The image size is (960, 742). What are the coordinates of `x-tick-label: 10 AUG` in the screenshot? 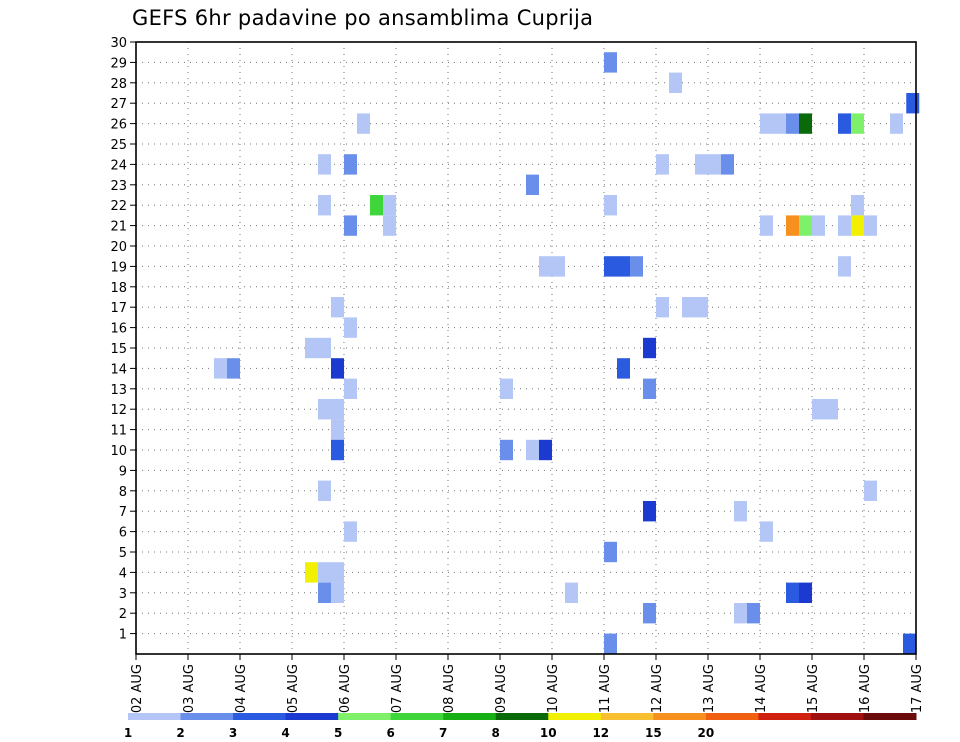 It's located at (553, 688).